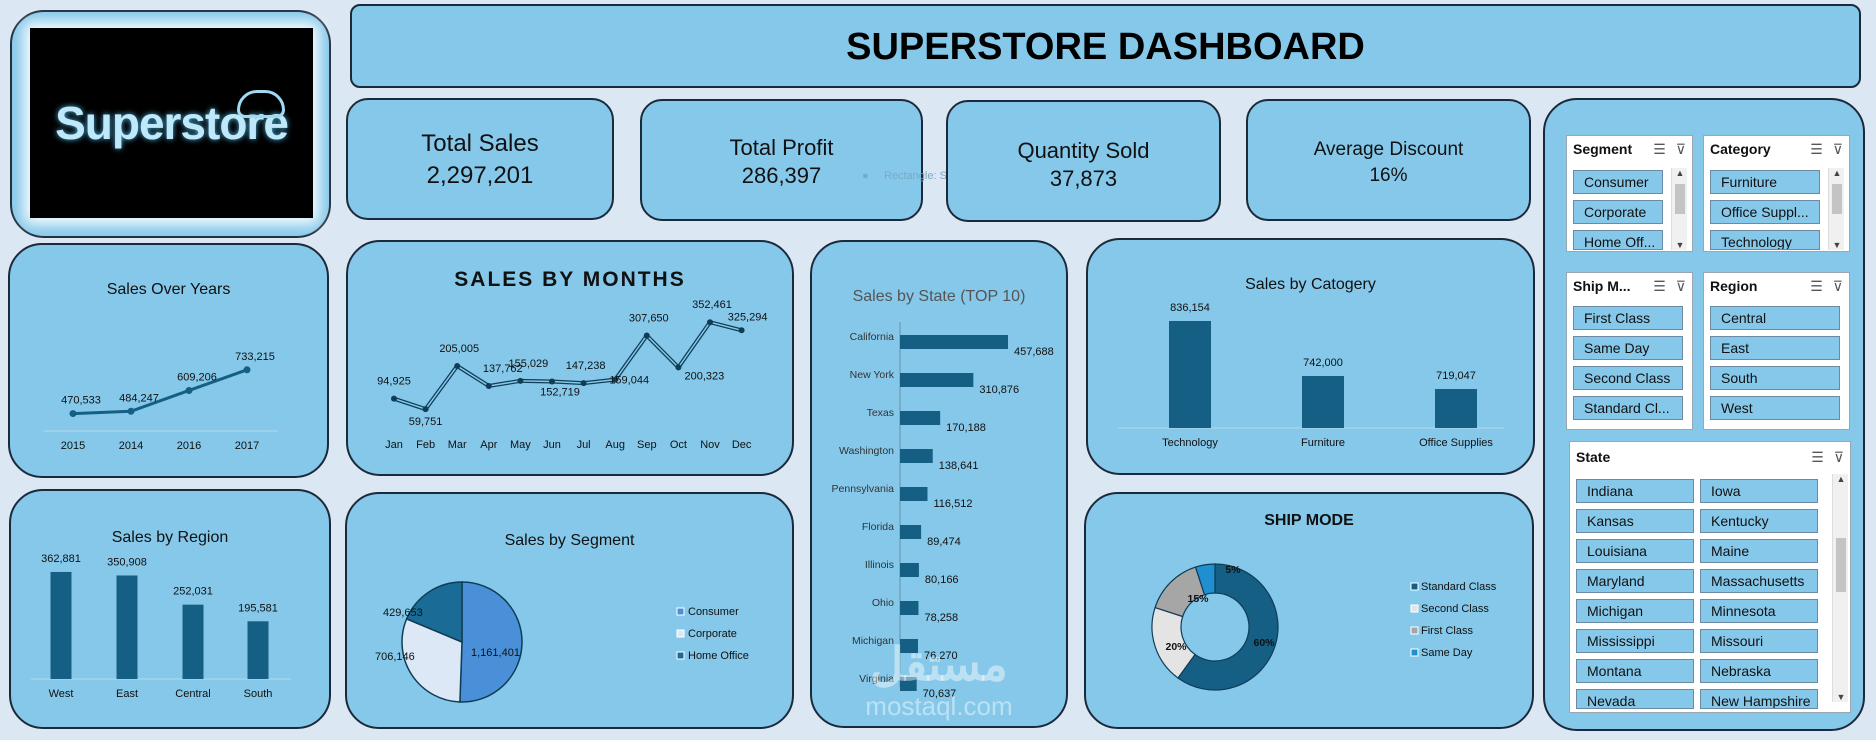 This screenshot has width=1876, height=740. What do you see at coordinates (1323, 363) in the screenshot?
I see `data-label: 742,000` at bounding box center [1323, 363].